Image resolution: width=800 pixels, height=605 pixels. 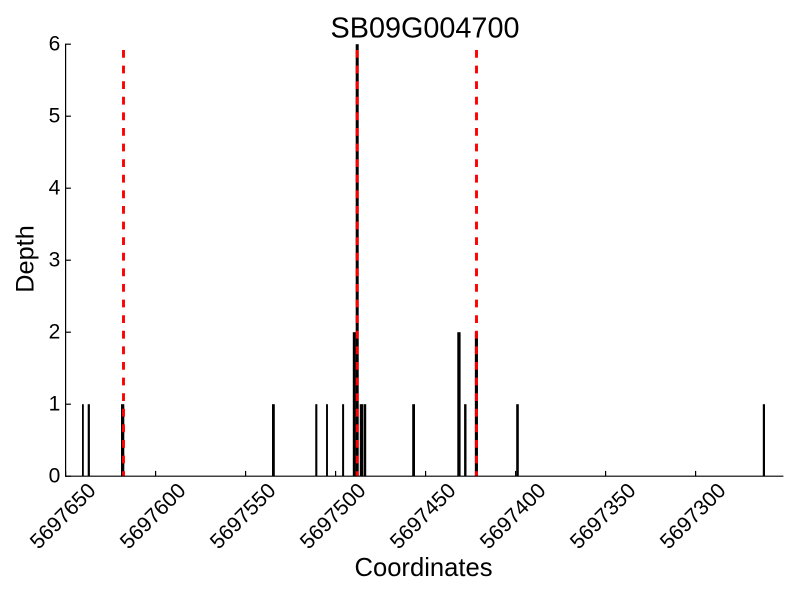 What do you see at coordinates (55, 188) in the screenshot?
I see `svg-text: 4` at bounding box center [55, 188].